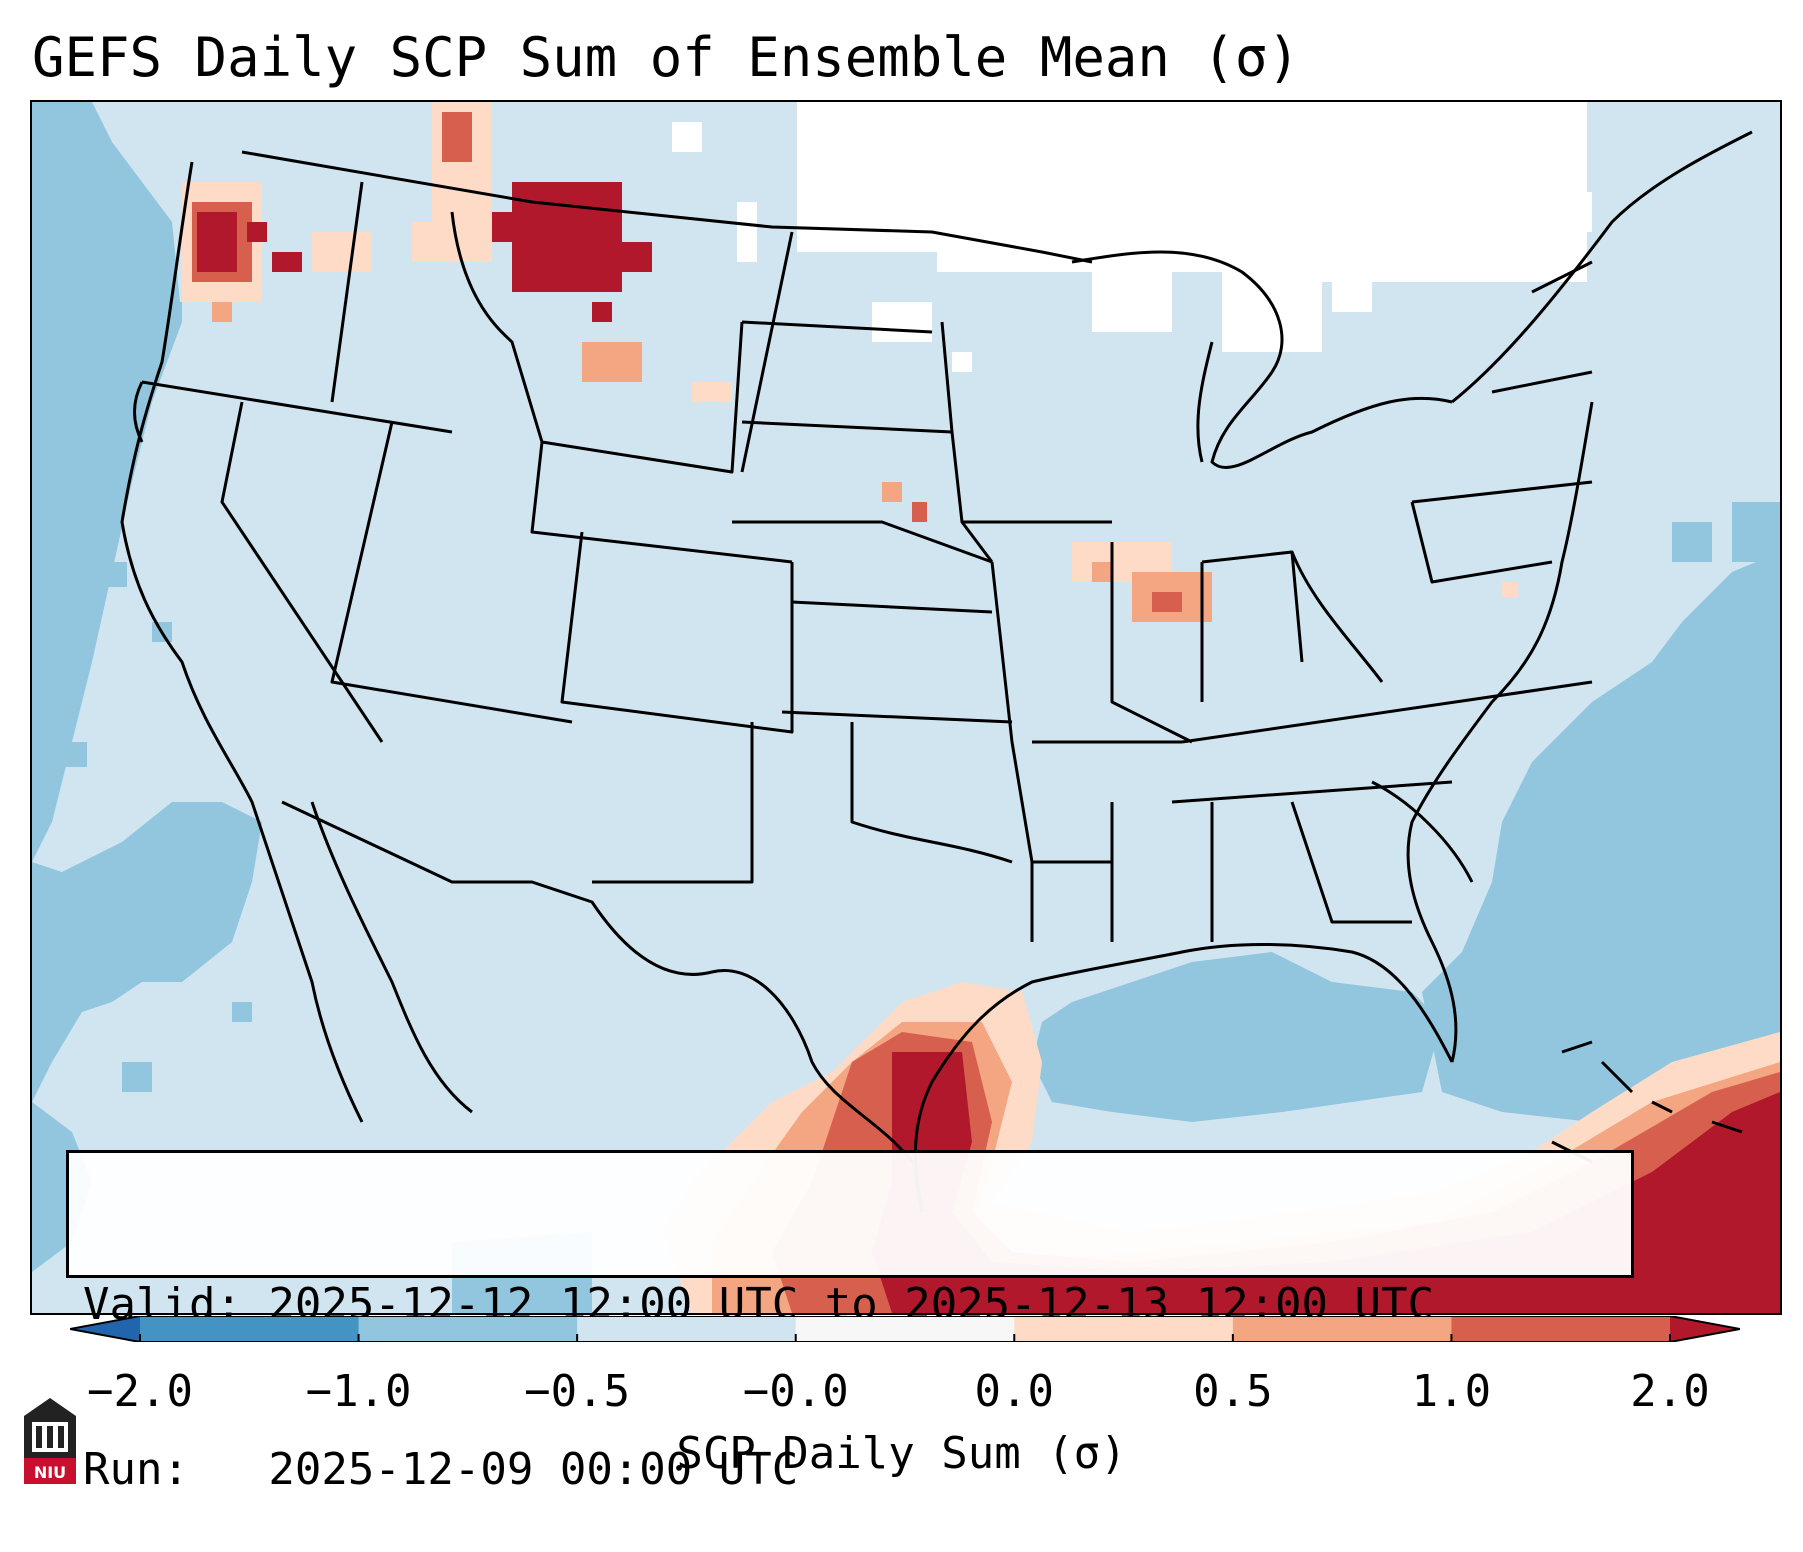 This screenshot has height=1552, width=1803. I want to click on east-coast-line, so click(1500, 732).